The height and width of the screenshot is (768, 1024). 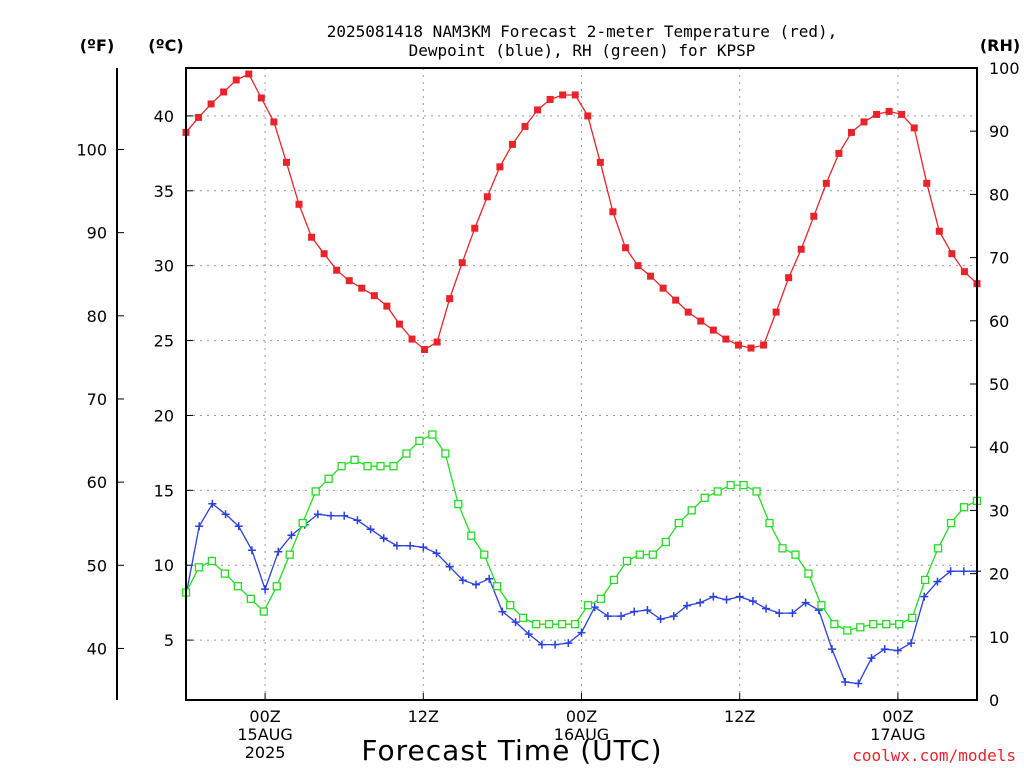 What do you see at coordinates (934, 755) in the screenshot?
I see `credit-text: coolwx.com/models` at bounding box center [934, 755].